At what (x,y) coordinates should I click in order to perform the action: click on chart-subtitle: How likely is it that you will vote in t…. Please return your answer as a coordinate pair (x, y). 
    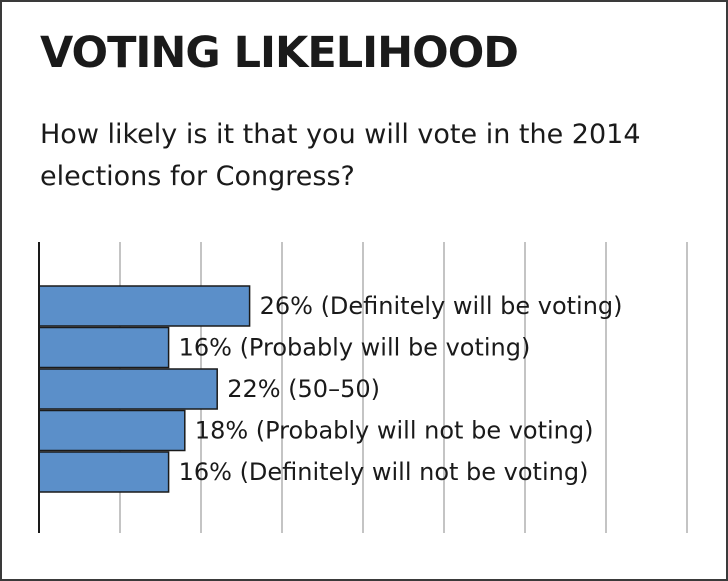
    Looking at the image, I should click on (340, 155).